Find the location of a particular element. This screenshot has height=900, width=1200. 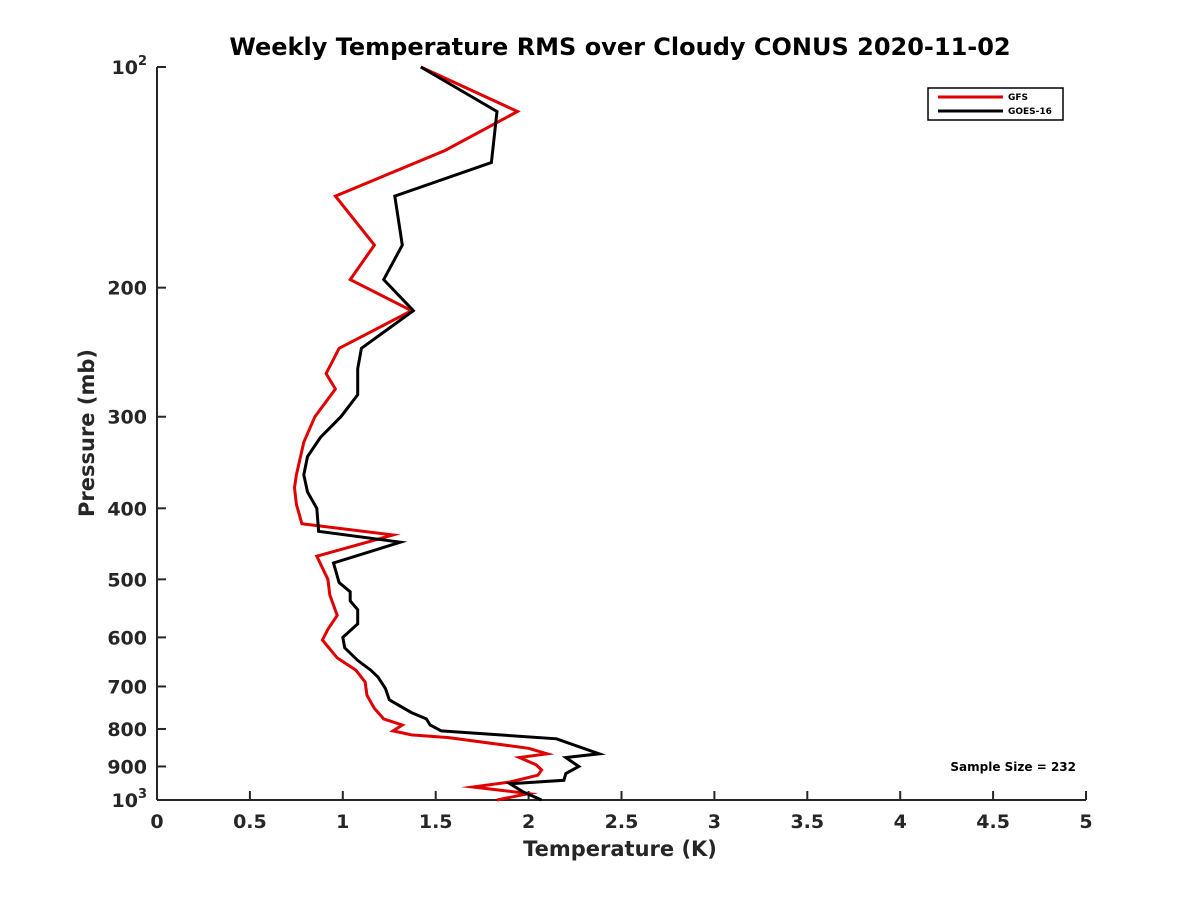

x-tick-label: 4 is located at coordinates (900, 822).